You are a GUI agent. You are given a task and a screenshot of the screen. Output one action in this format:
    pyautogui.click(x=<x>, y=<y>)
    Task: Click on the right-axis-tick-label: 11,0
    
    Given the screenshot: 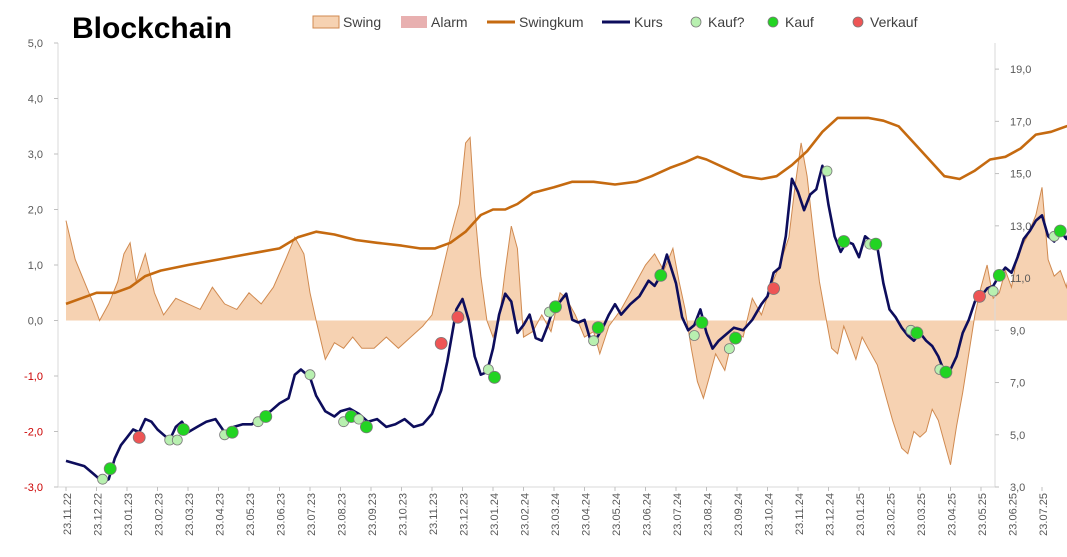 What is the action you would take?
    pyautogui.click(x=1020, y=279)
    